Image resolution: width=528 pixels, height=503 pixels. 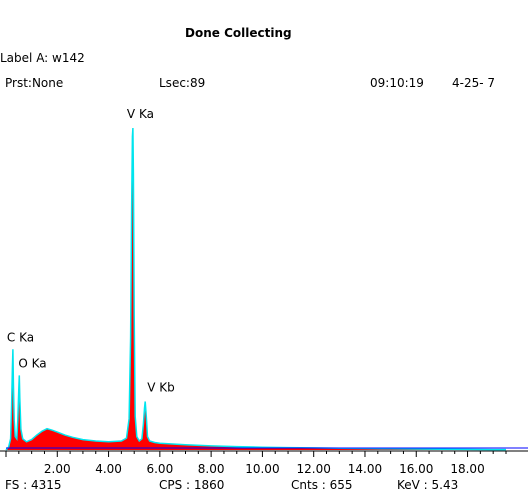 I want to click on x-tick-label: 14.00, so click(x=365, y=469).